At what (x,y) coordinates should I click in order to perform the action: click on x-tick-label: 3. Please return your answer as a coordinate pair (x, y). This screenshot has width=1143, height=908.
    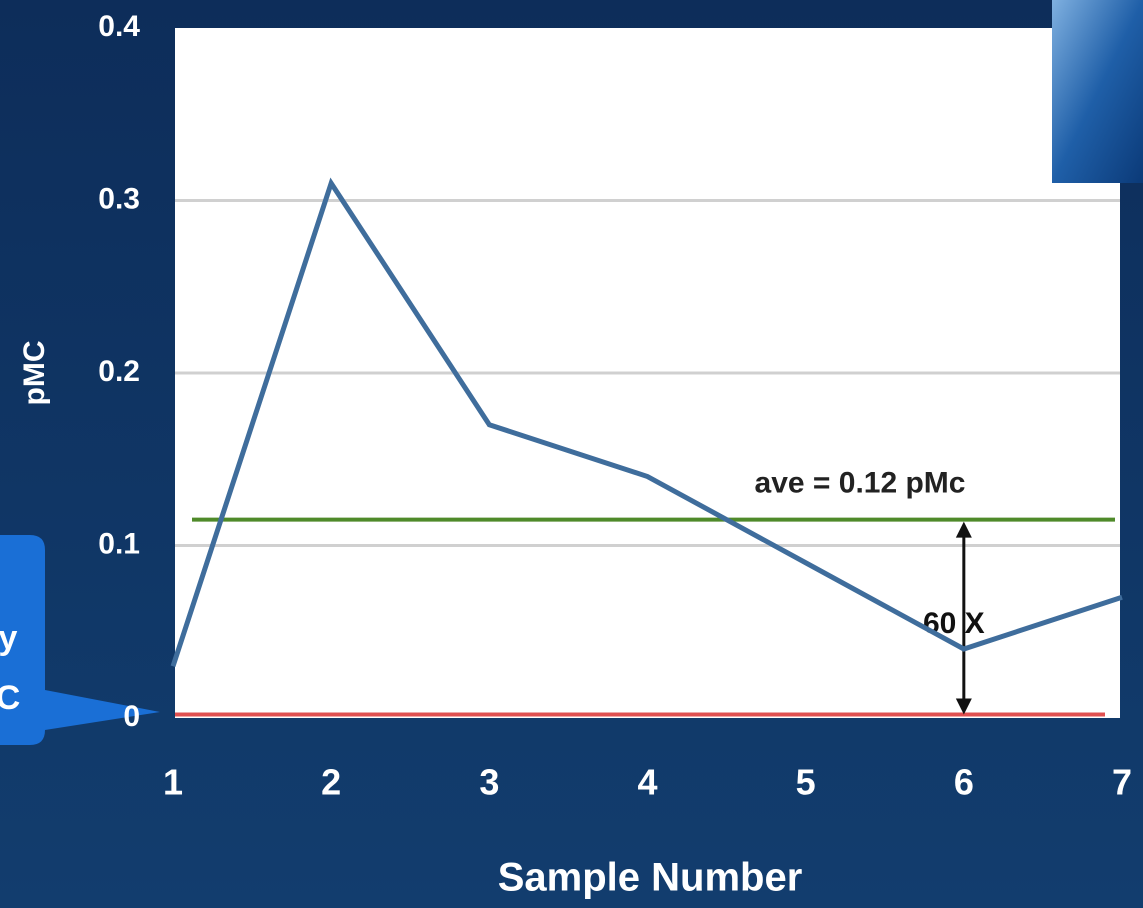
    Looking at the image, I should click on (489, 782).